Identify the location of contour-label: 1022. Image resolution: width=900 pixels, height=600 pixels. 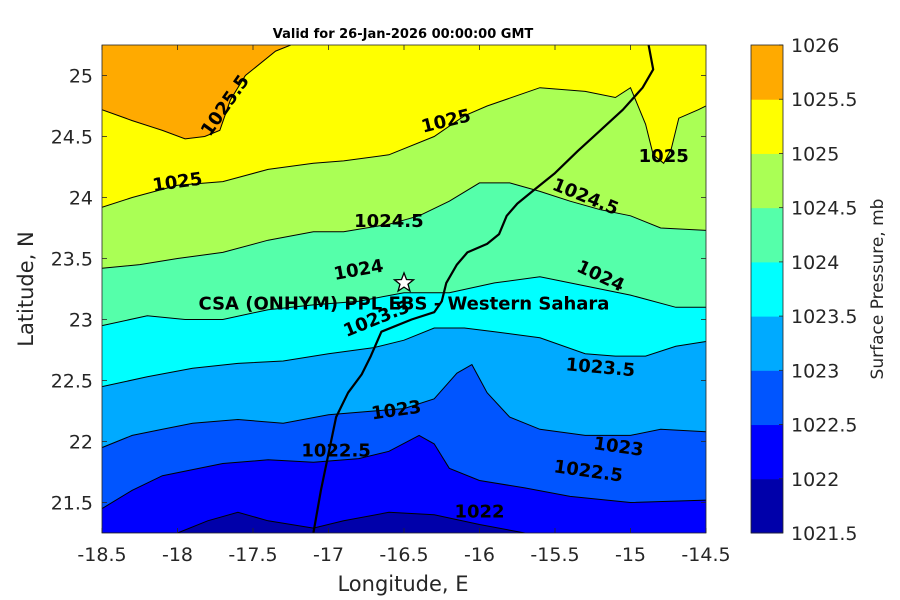
(479, 511).